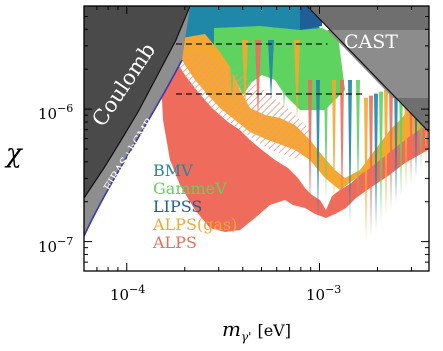 This screenshot has width=443, height=351. I want to click on coulomb-boundary, so click(137, 102).